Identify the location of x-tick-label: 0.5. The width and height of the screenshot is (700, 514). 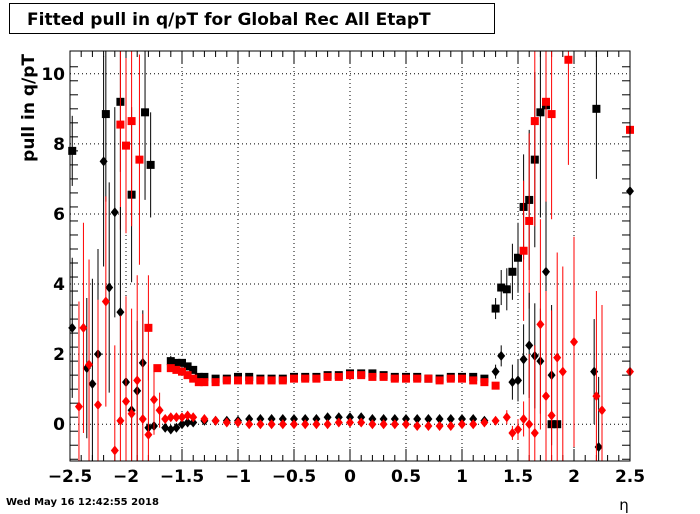
(406, 477).